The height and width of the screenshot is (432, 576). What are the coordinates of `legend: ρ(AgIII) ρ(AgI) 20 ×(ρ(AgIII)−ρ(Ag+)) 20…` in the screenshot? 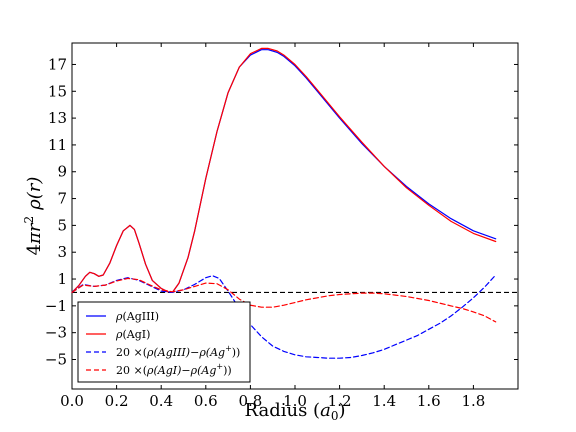 It's located at (164, 342).